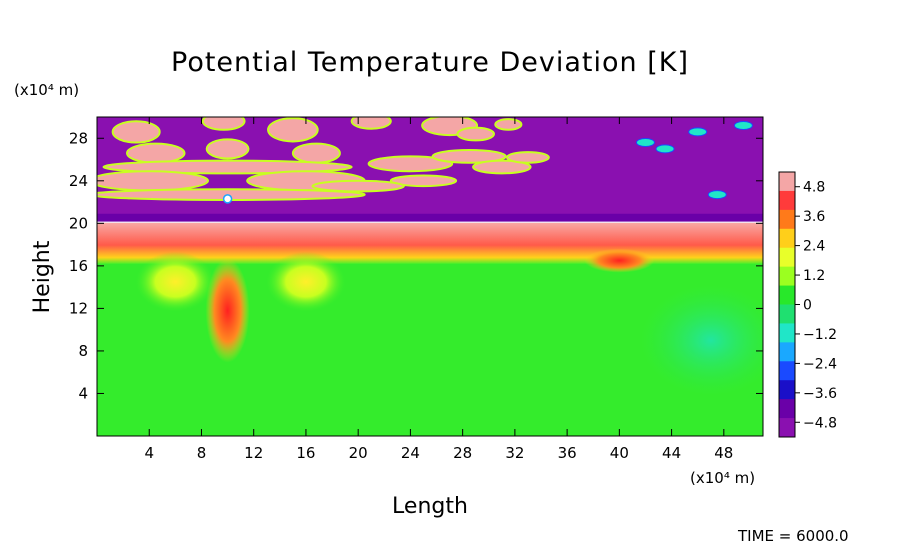 This screenshot has height=544, width=904. Describe the element at coordinates (78, 266) in the screenshot. I see `y-tick-label-16: 16` at that location.